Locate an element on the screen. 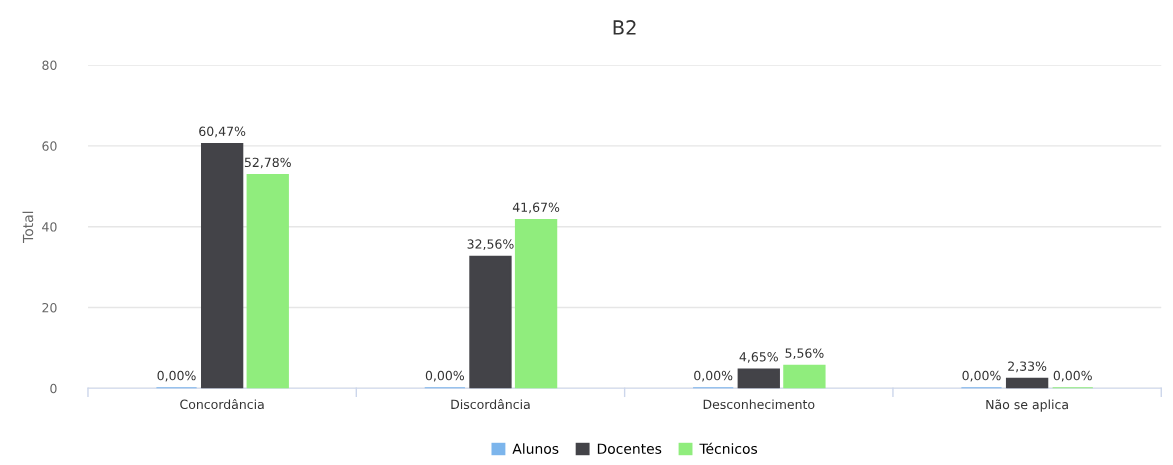  y-tick-label: 20 is located at coordinates (49, 307).